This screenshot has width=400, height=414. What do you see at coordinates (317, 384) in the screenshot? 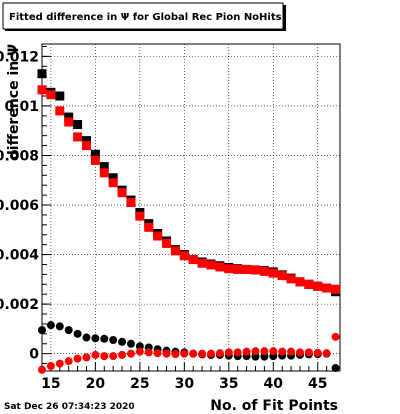
I see `x-tick-label: 45` at bounding box center [317, 384].